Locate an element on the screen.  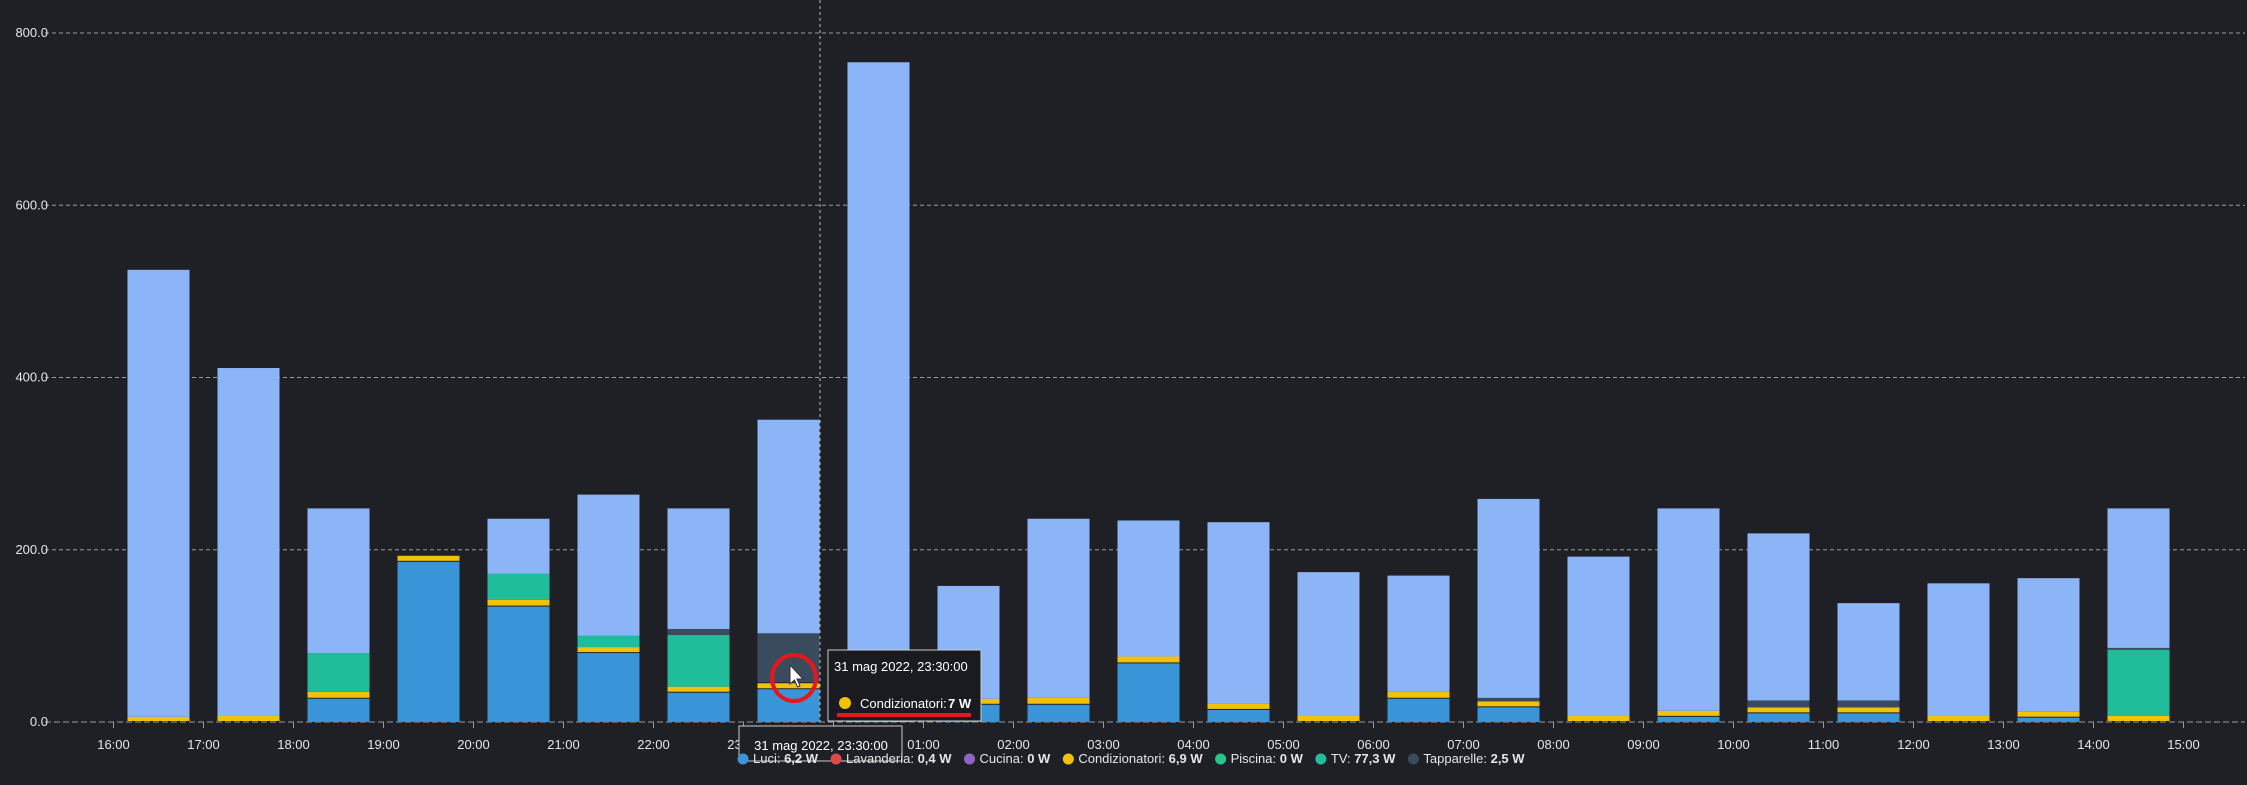
legend-value: 0 W is located at coordinates (1039, 758).